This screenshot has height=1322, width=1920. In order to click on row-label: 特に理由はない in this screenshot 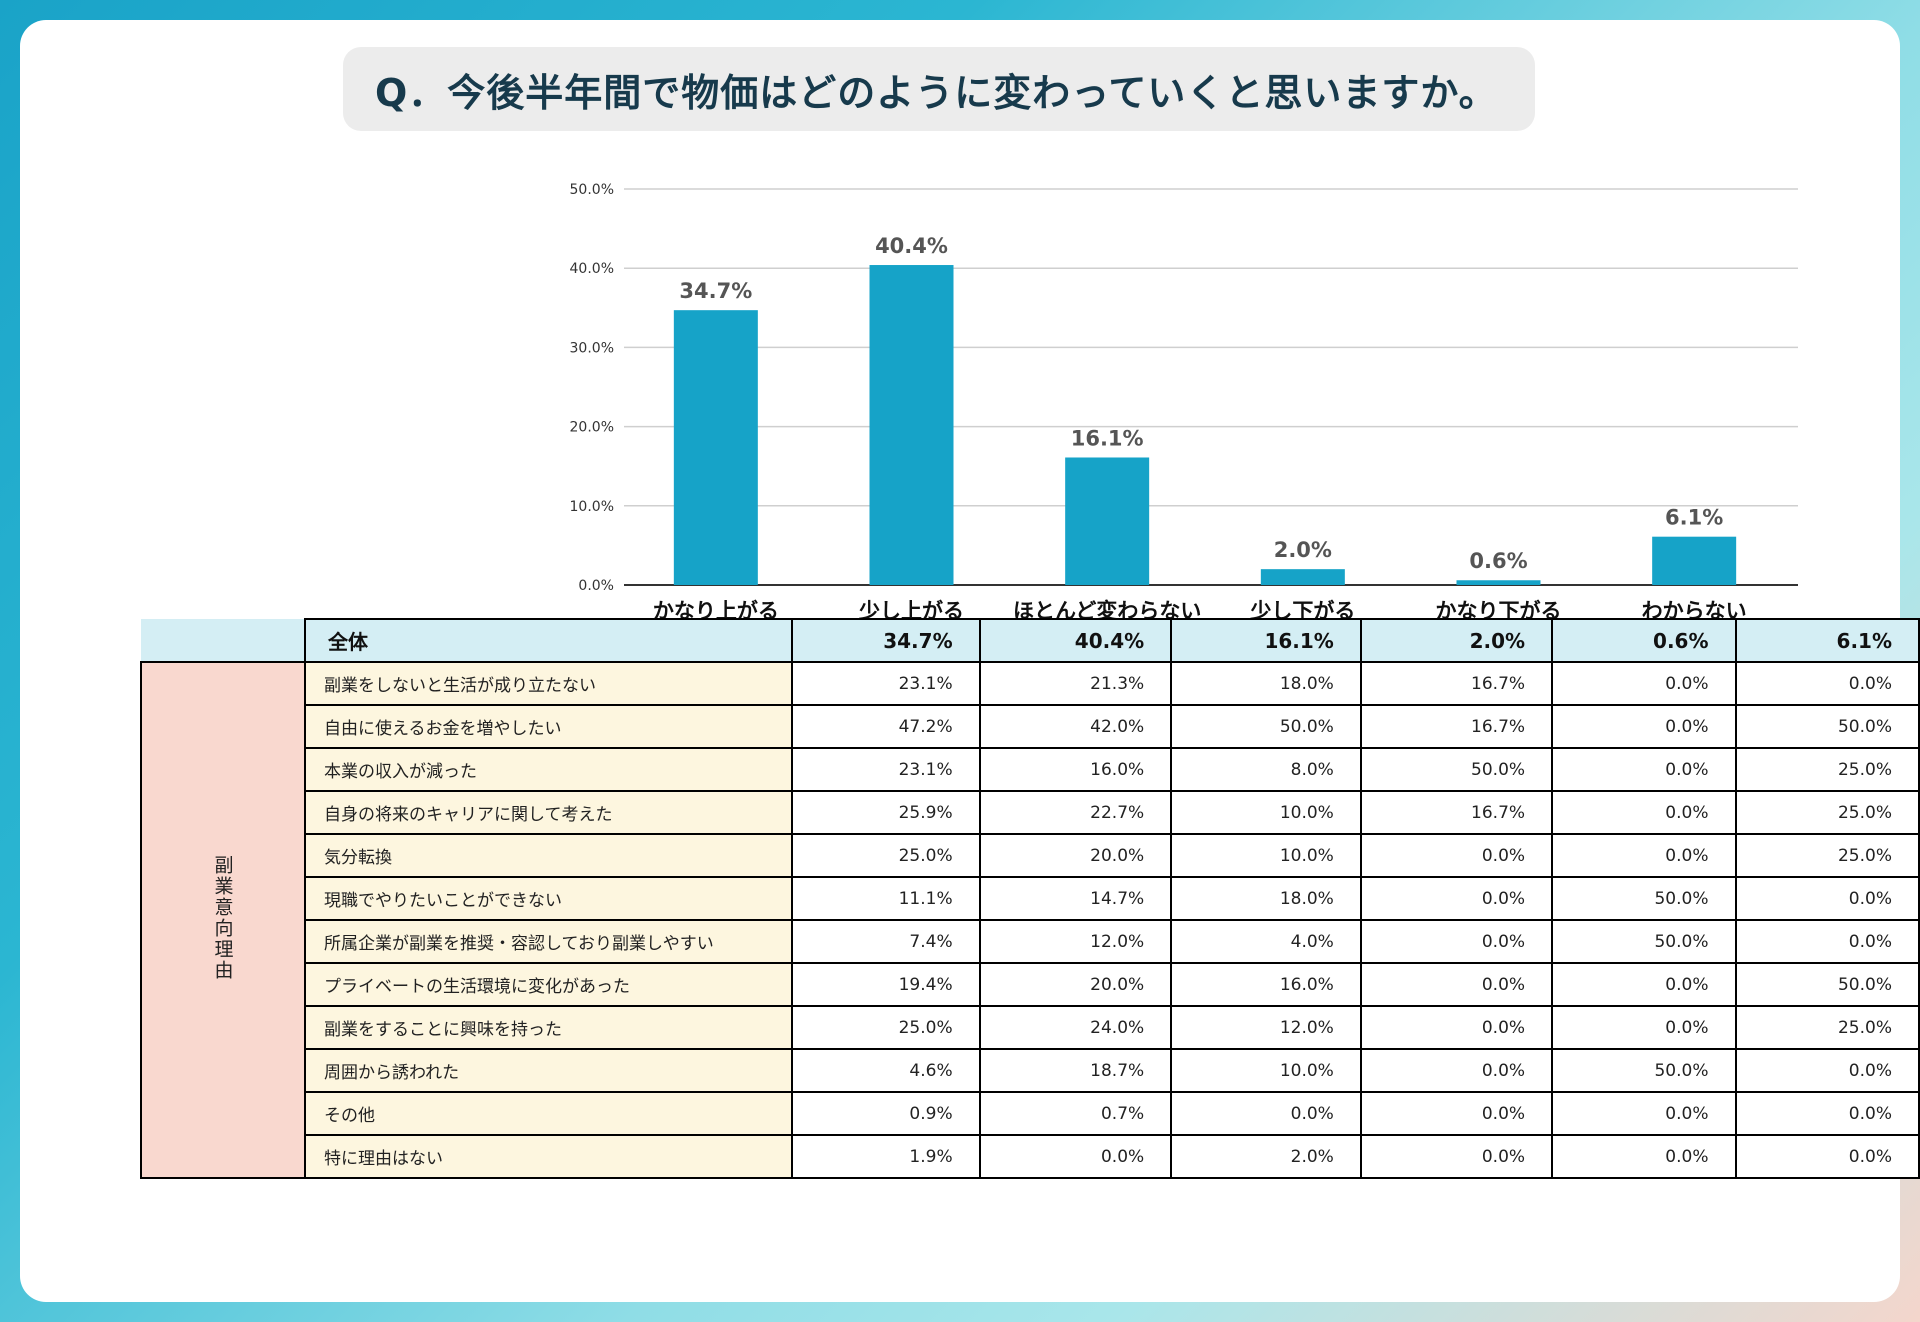, I will do `click(548, 1156)`.